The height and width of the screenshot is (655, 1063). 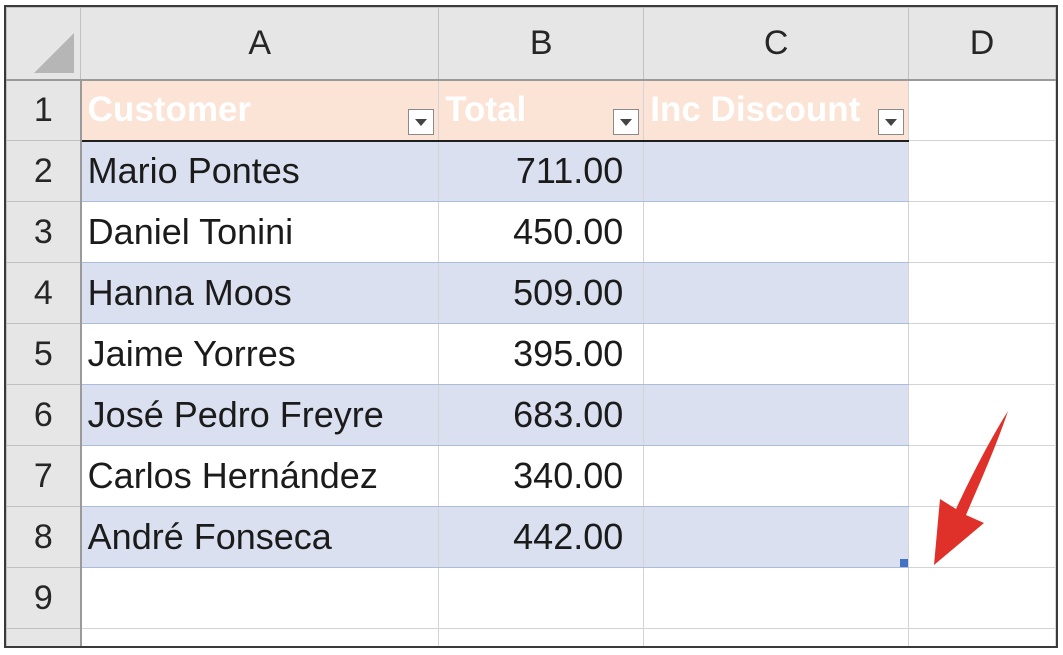 I want to click on cell-c5, so click(x=776, y=354).